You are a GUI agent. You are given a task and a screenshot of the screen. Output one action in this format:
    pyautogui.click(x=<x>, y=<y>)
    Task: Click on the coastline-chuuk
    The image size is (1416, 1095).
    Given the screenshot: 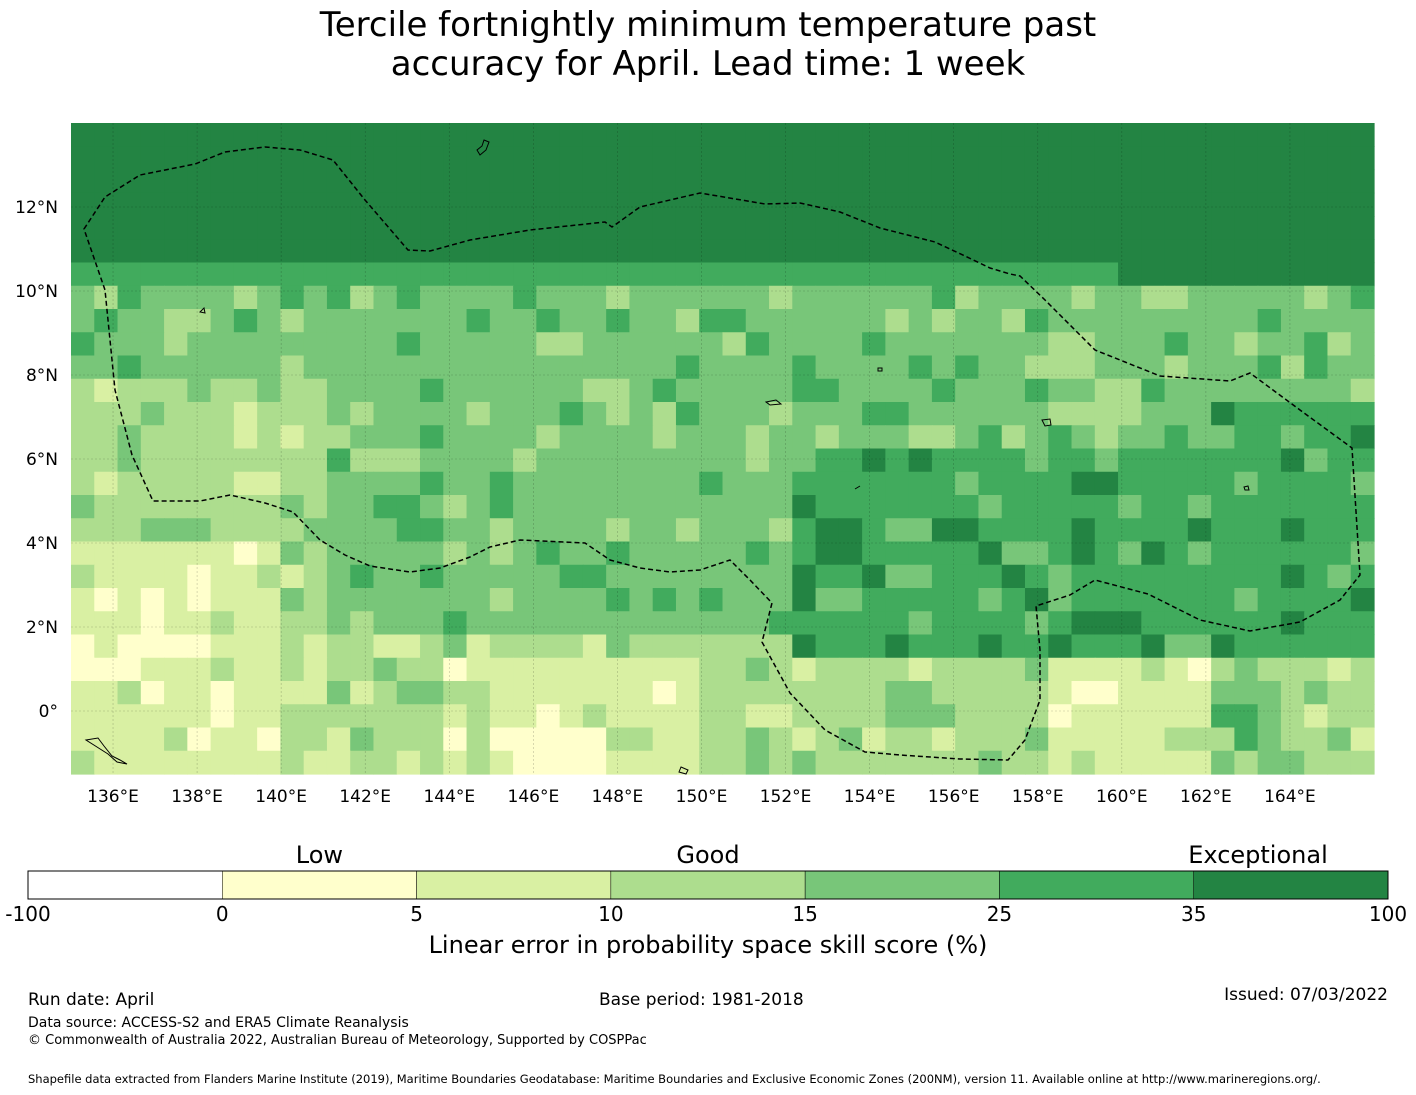 What is the action you would take?
    pyautogui.click(x=1046, y=422)
    